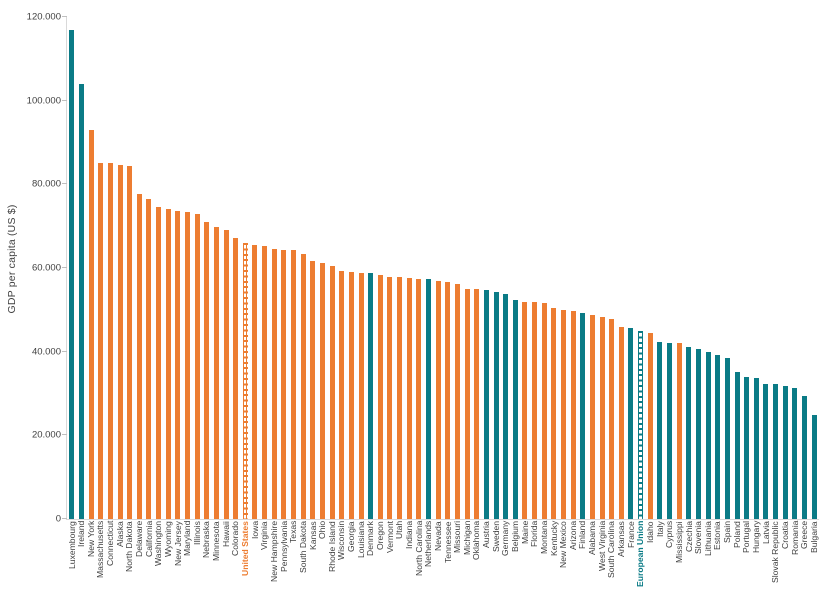 This screenshot has height=616, width=821. Describe the element at coordinates (351, 568) in the screenshot. I see `label-slot: Georgia` at that location.